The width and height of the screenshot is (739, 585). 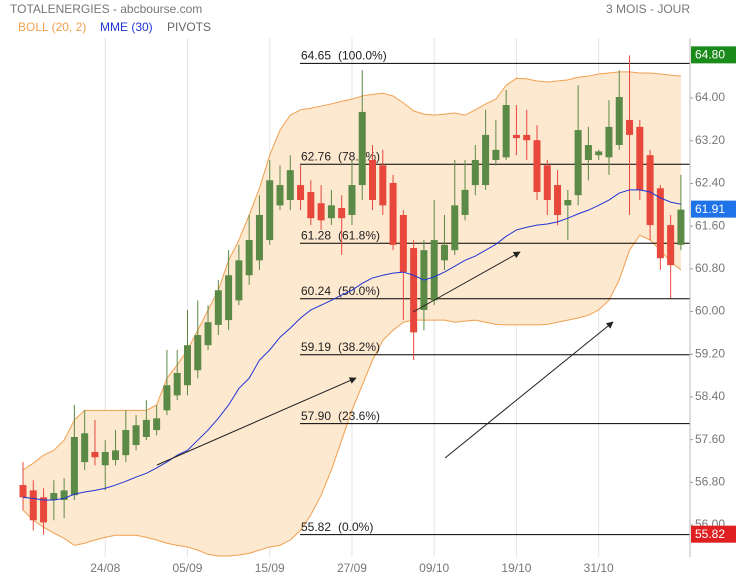 What do you see at coordinates (362, 56) in the screenshot?
I see `pivot-ratio: (100.0%)` at bounding box center [362, 56].